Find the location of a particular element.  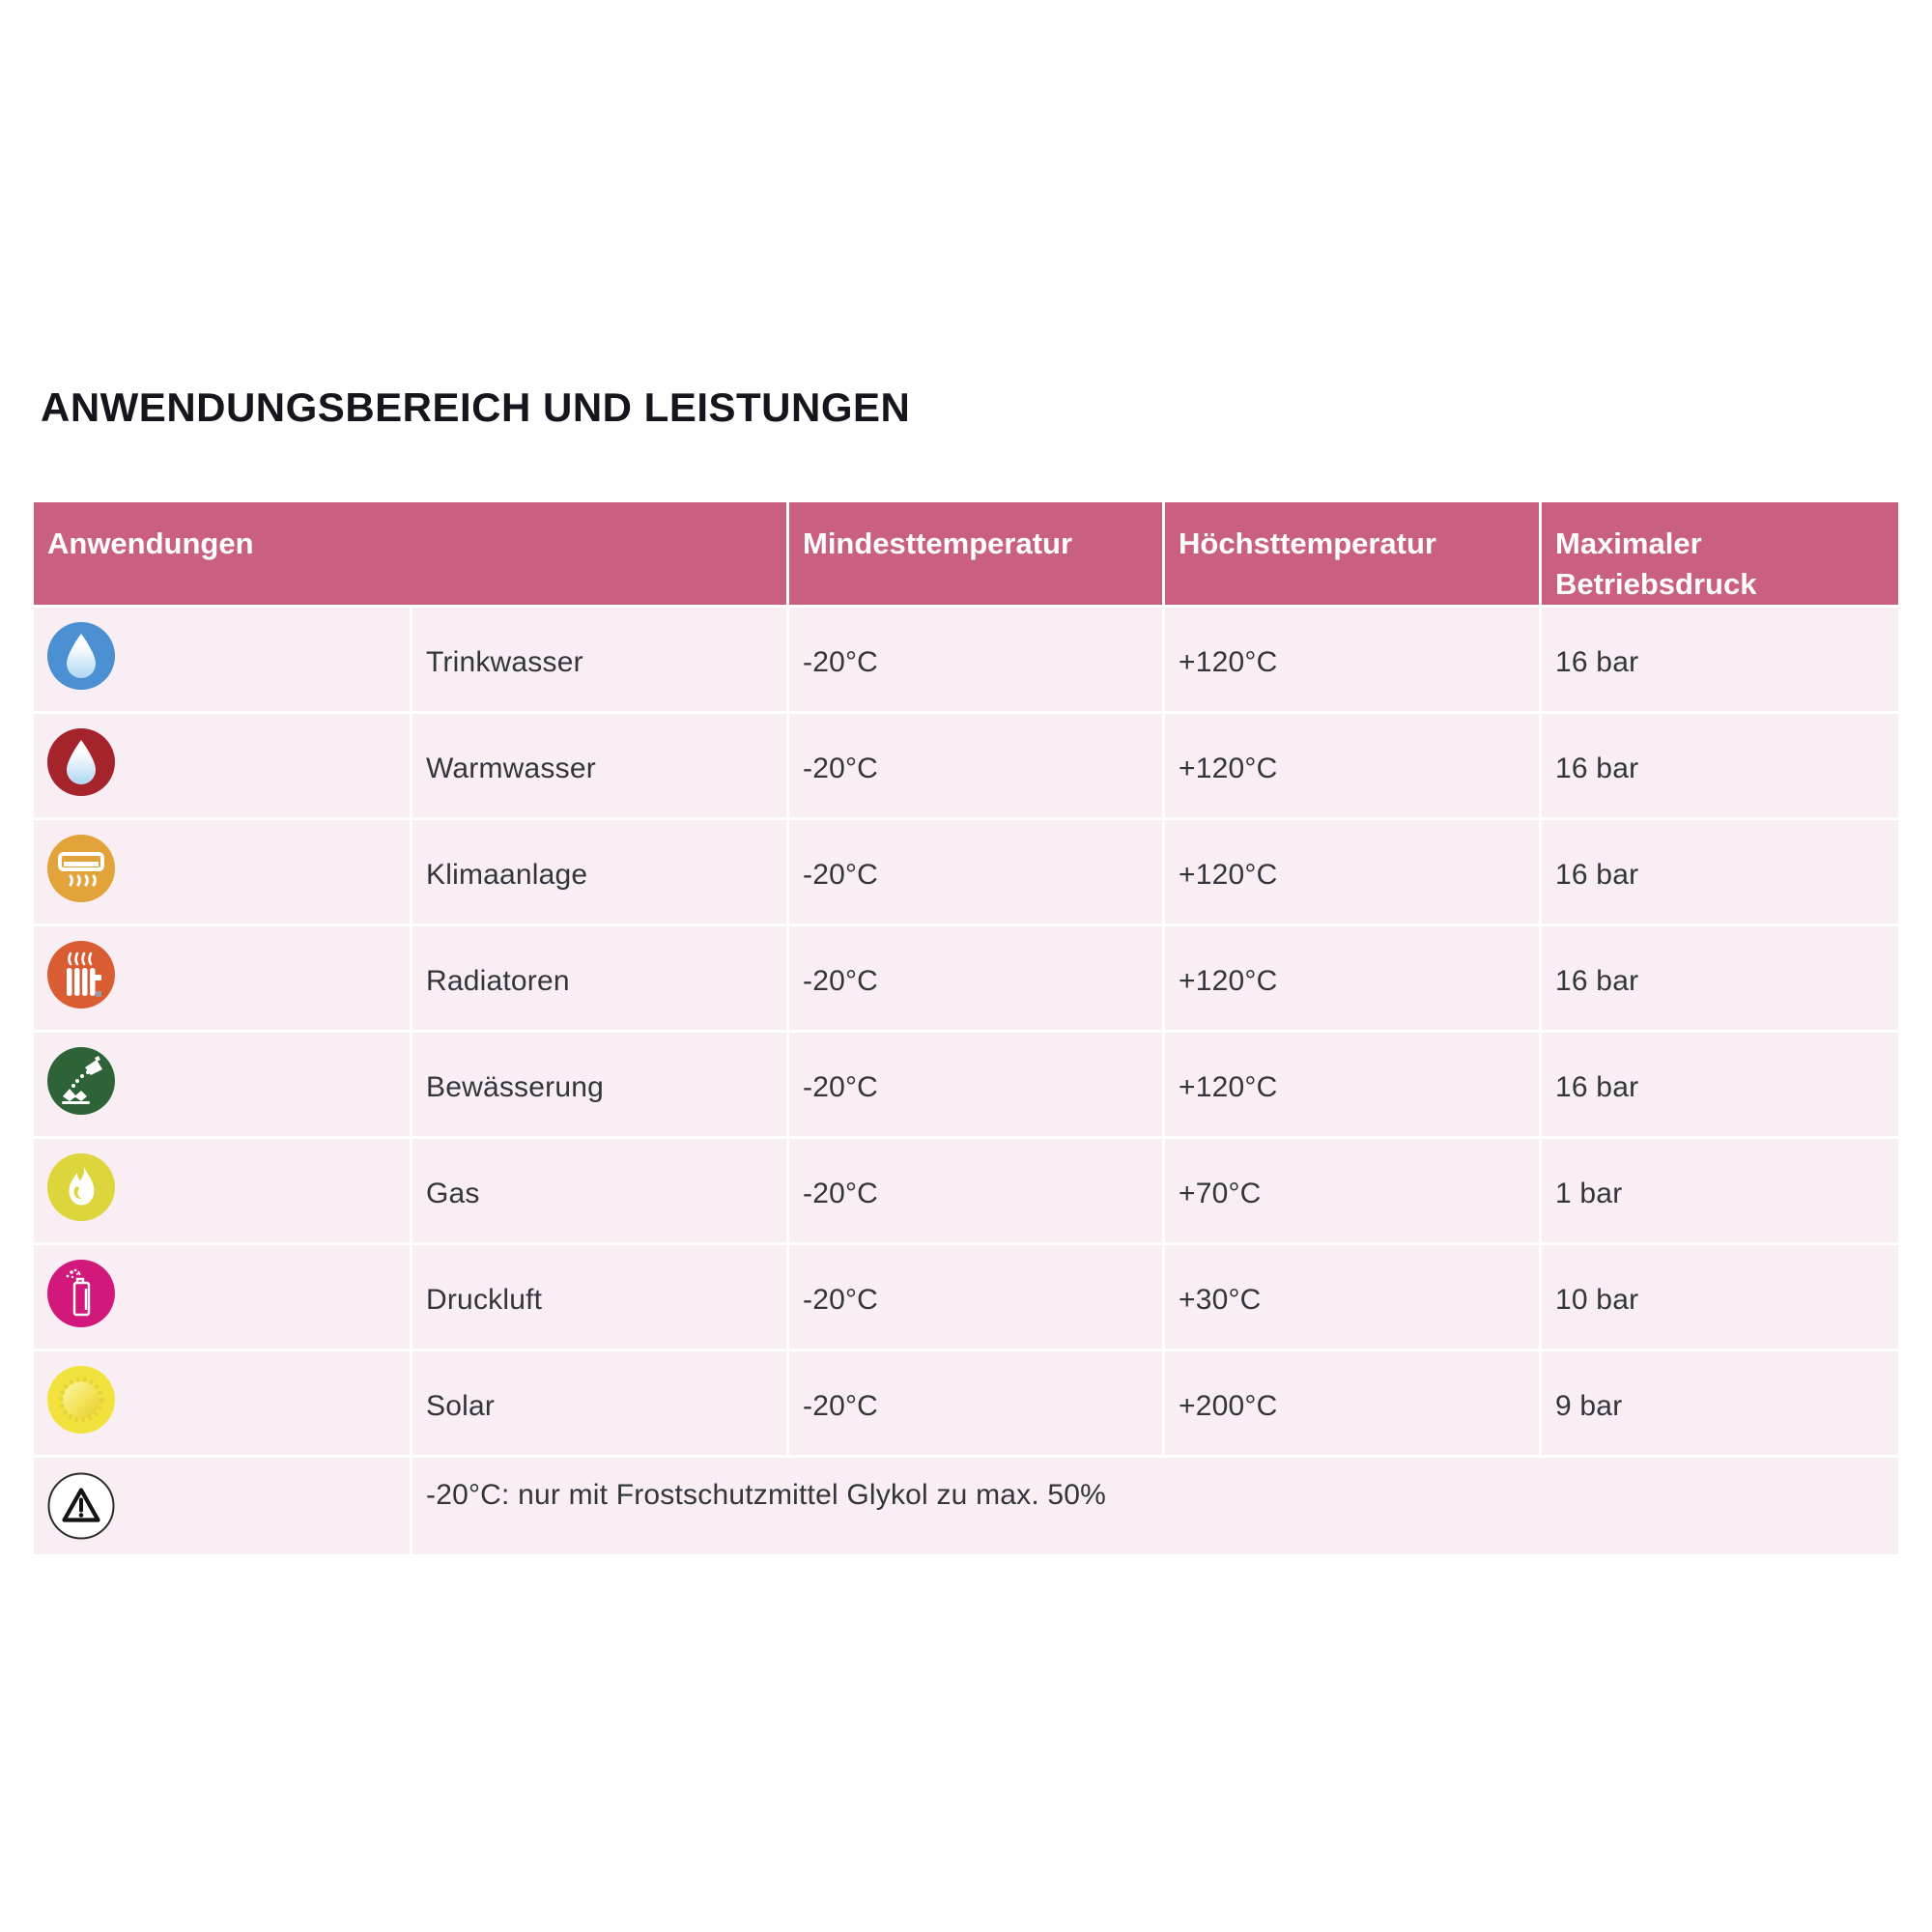

max-pressure-value: 10 bar is located at coordinates (1720, 1296).